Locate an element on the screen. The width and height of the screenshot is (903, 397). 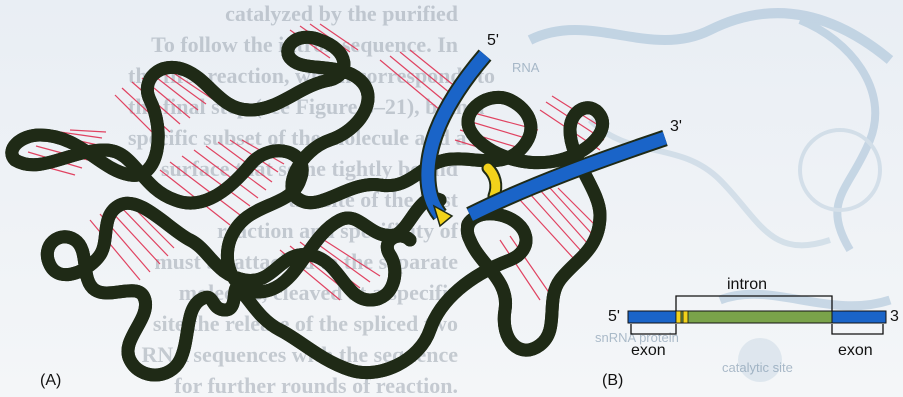
background-label-catalytic-site: catalytic site is located at coordinates (757, 367).